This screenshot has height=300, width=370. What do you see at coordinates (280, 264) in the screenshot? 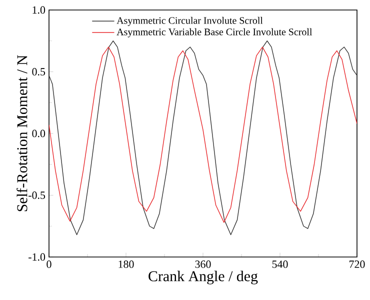
I see `x-tick-label: 540` at bounding box center [280, 264].